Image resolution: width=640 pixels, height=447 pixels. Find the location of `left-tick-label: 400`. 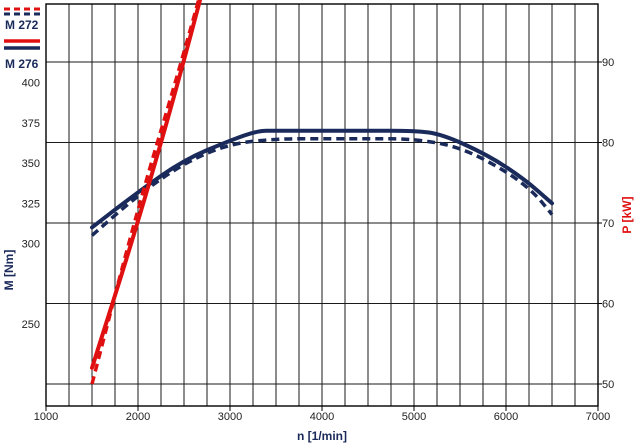

left-tick-label: 400 is located at coordinates (31, 84).